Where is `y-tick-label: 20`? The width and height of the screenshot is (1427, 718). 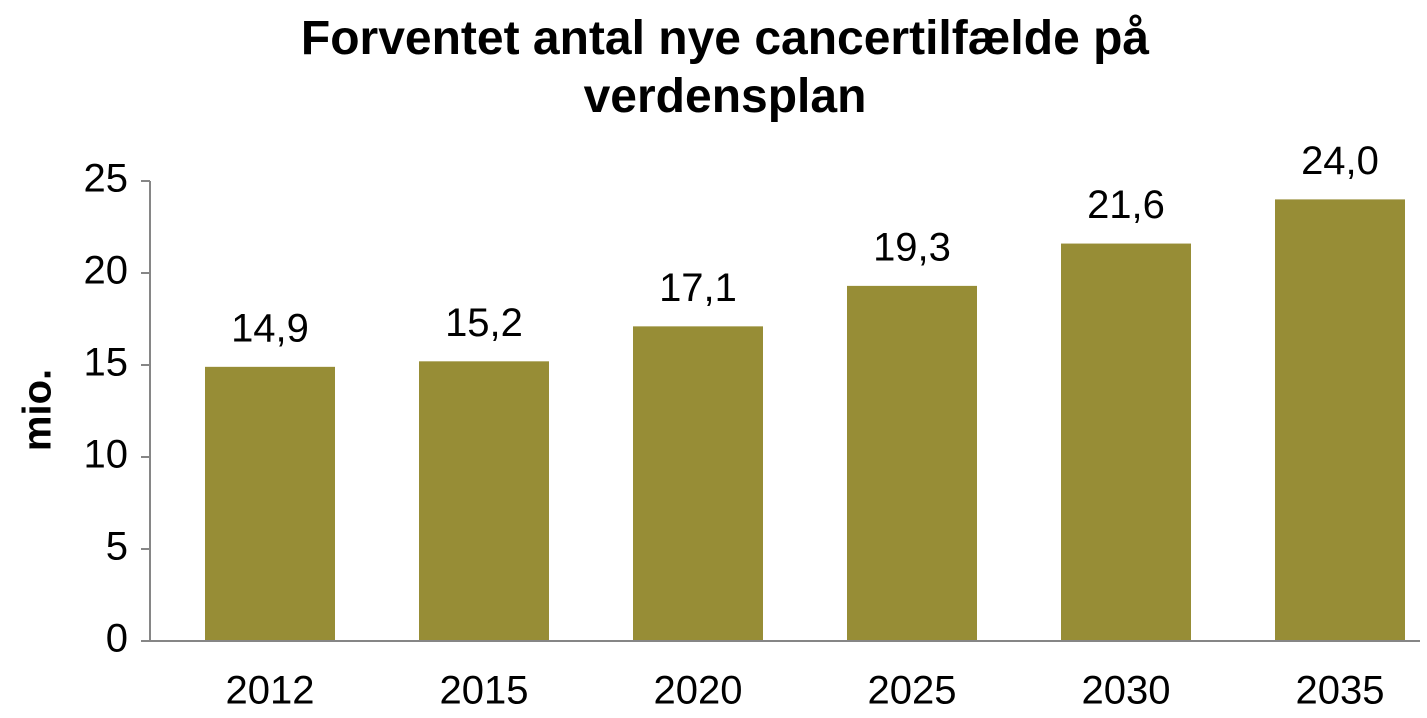 y-tick-label: 20 is located at coordinates (106, 271).